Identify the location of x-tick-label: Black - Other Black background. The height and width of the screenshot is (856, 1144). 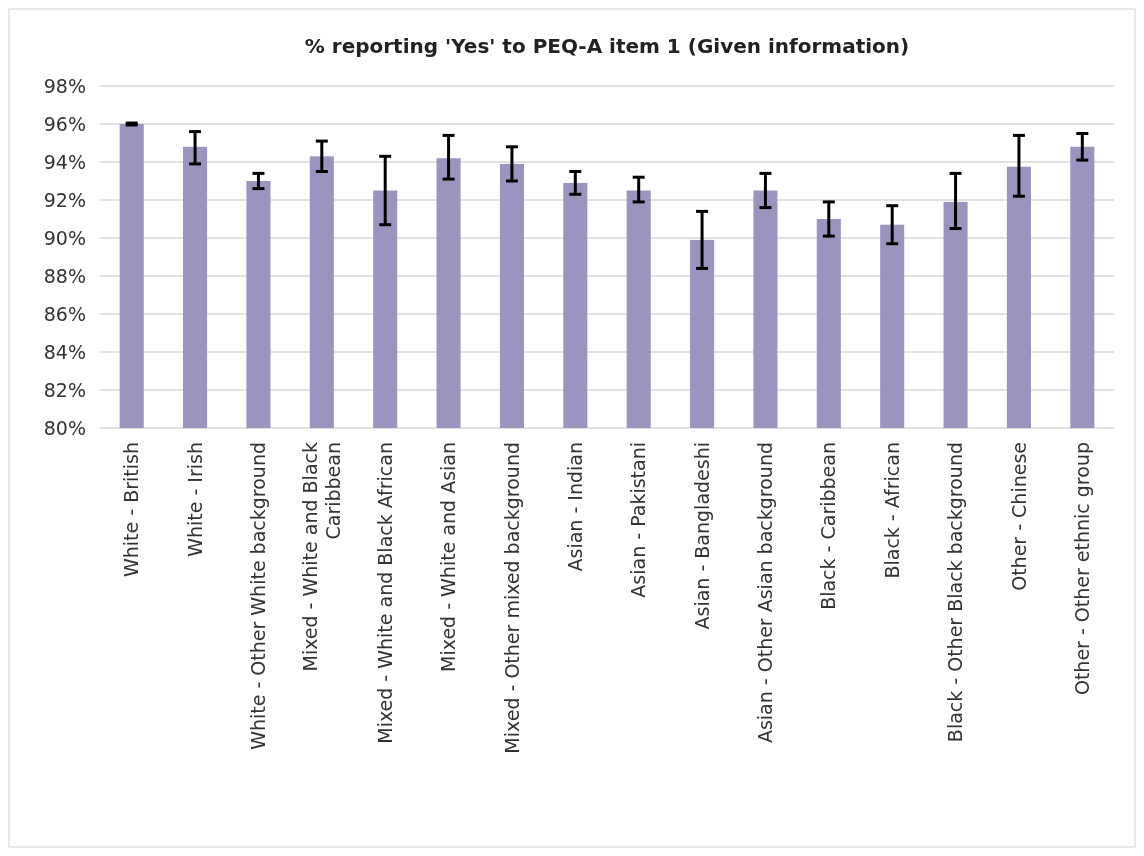
(955, 592).